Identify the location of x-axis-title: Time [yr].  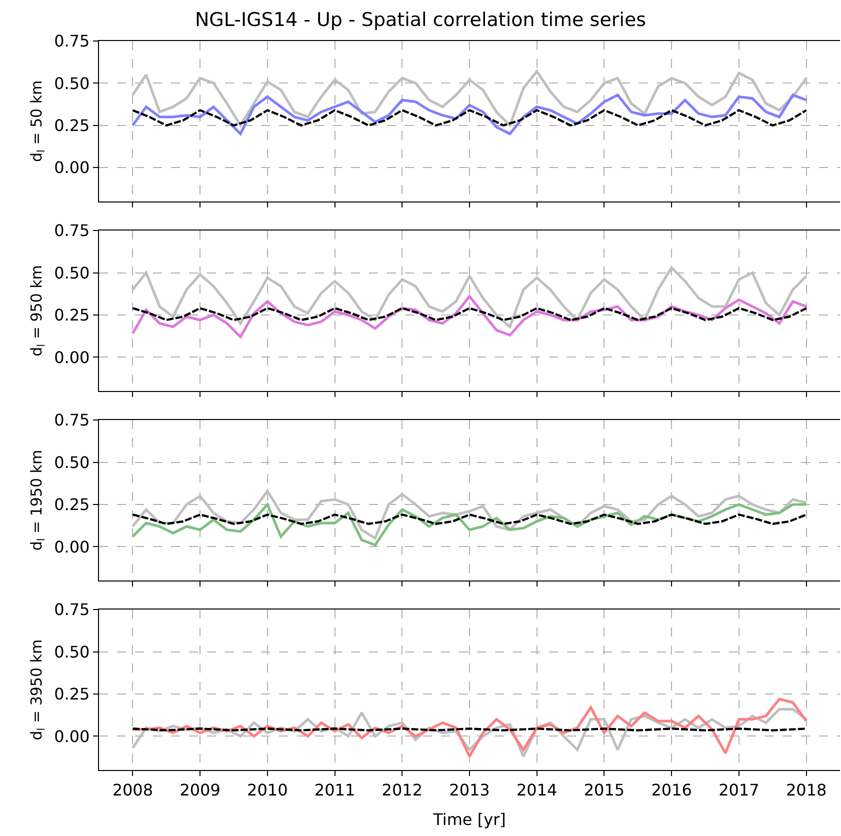
(469, 819).